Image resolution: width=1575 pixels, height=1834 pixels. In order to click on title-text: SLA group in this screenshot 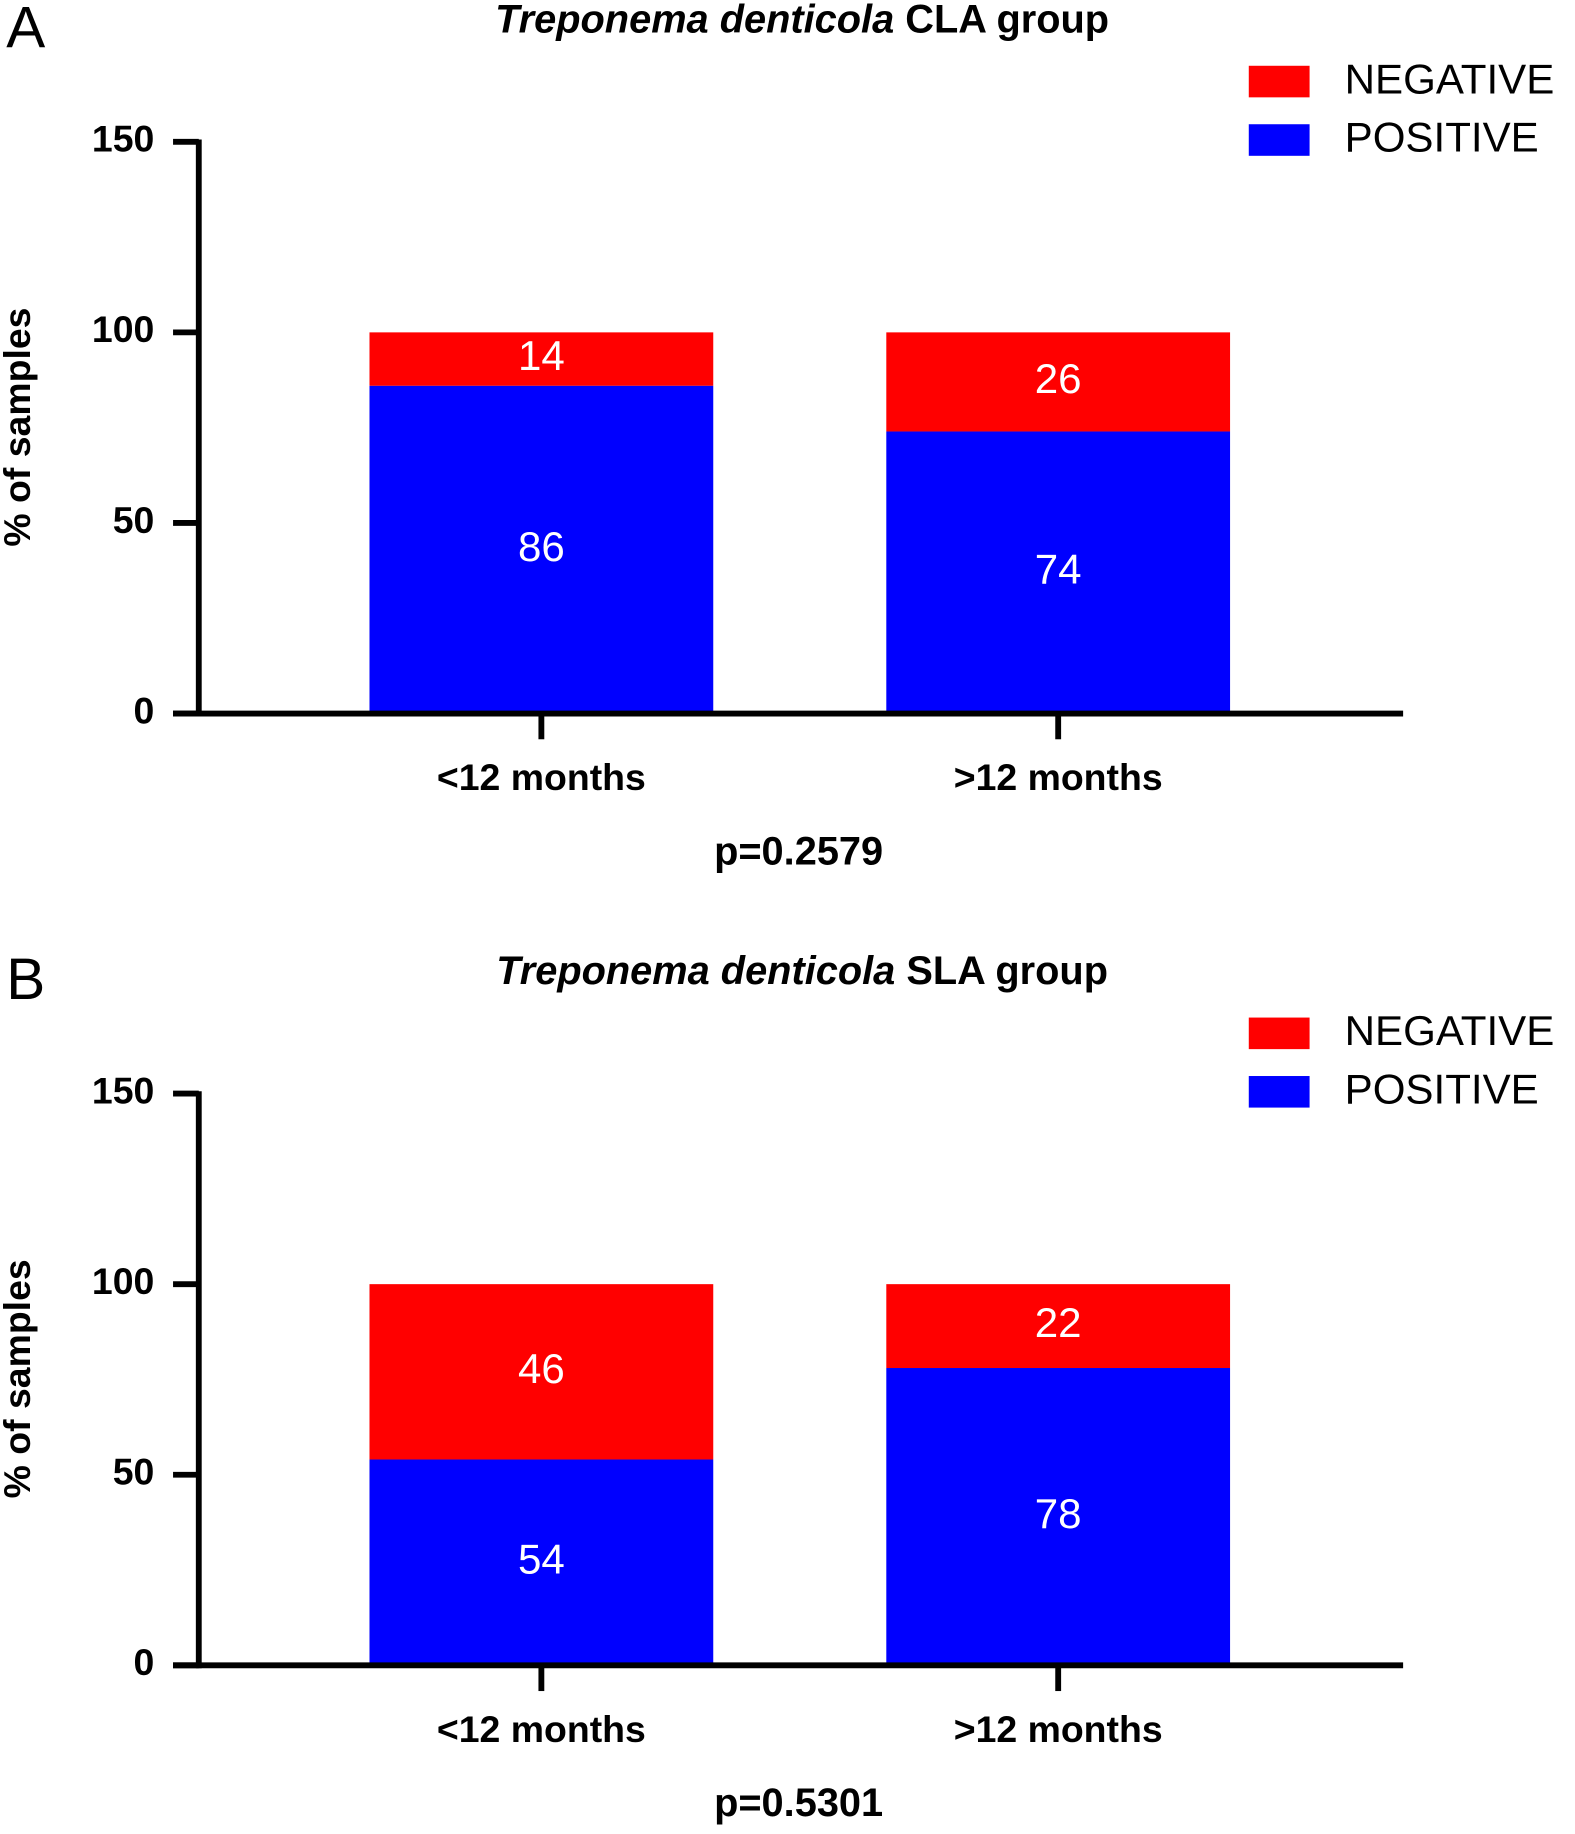, I will do `click(1007, 971)`.